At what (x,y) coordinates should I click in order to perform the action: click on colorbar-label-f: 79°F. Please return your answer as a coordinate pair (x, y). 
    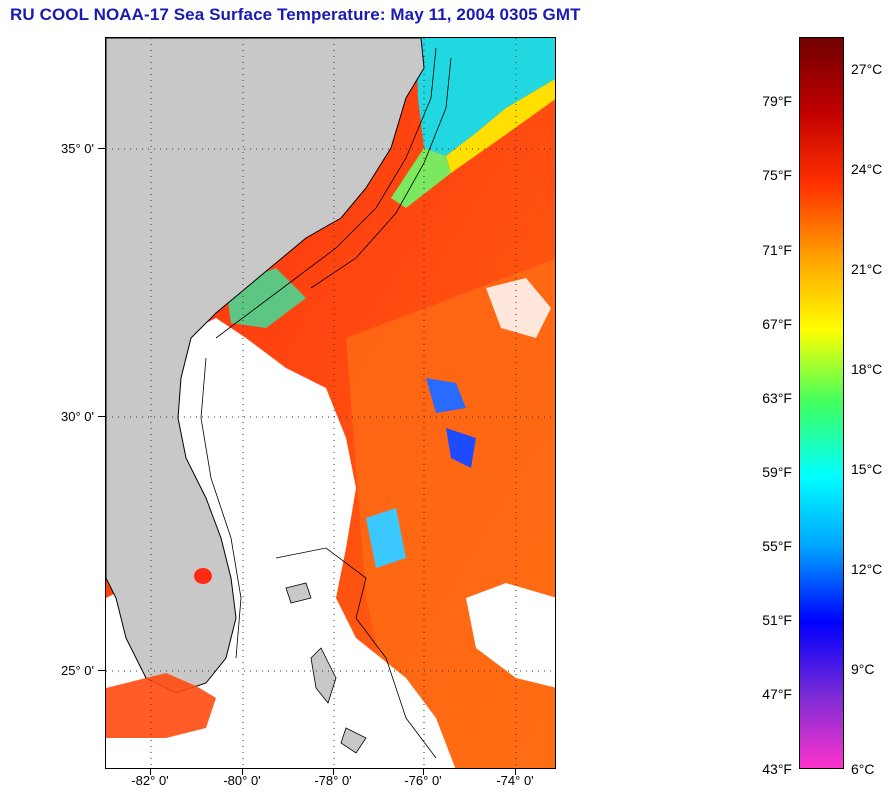
    Looking at the image, I should click on (777, 101).